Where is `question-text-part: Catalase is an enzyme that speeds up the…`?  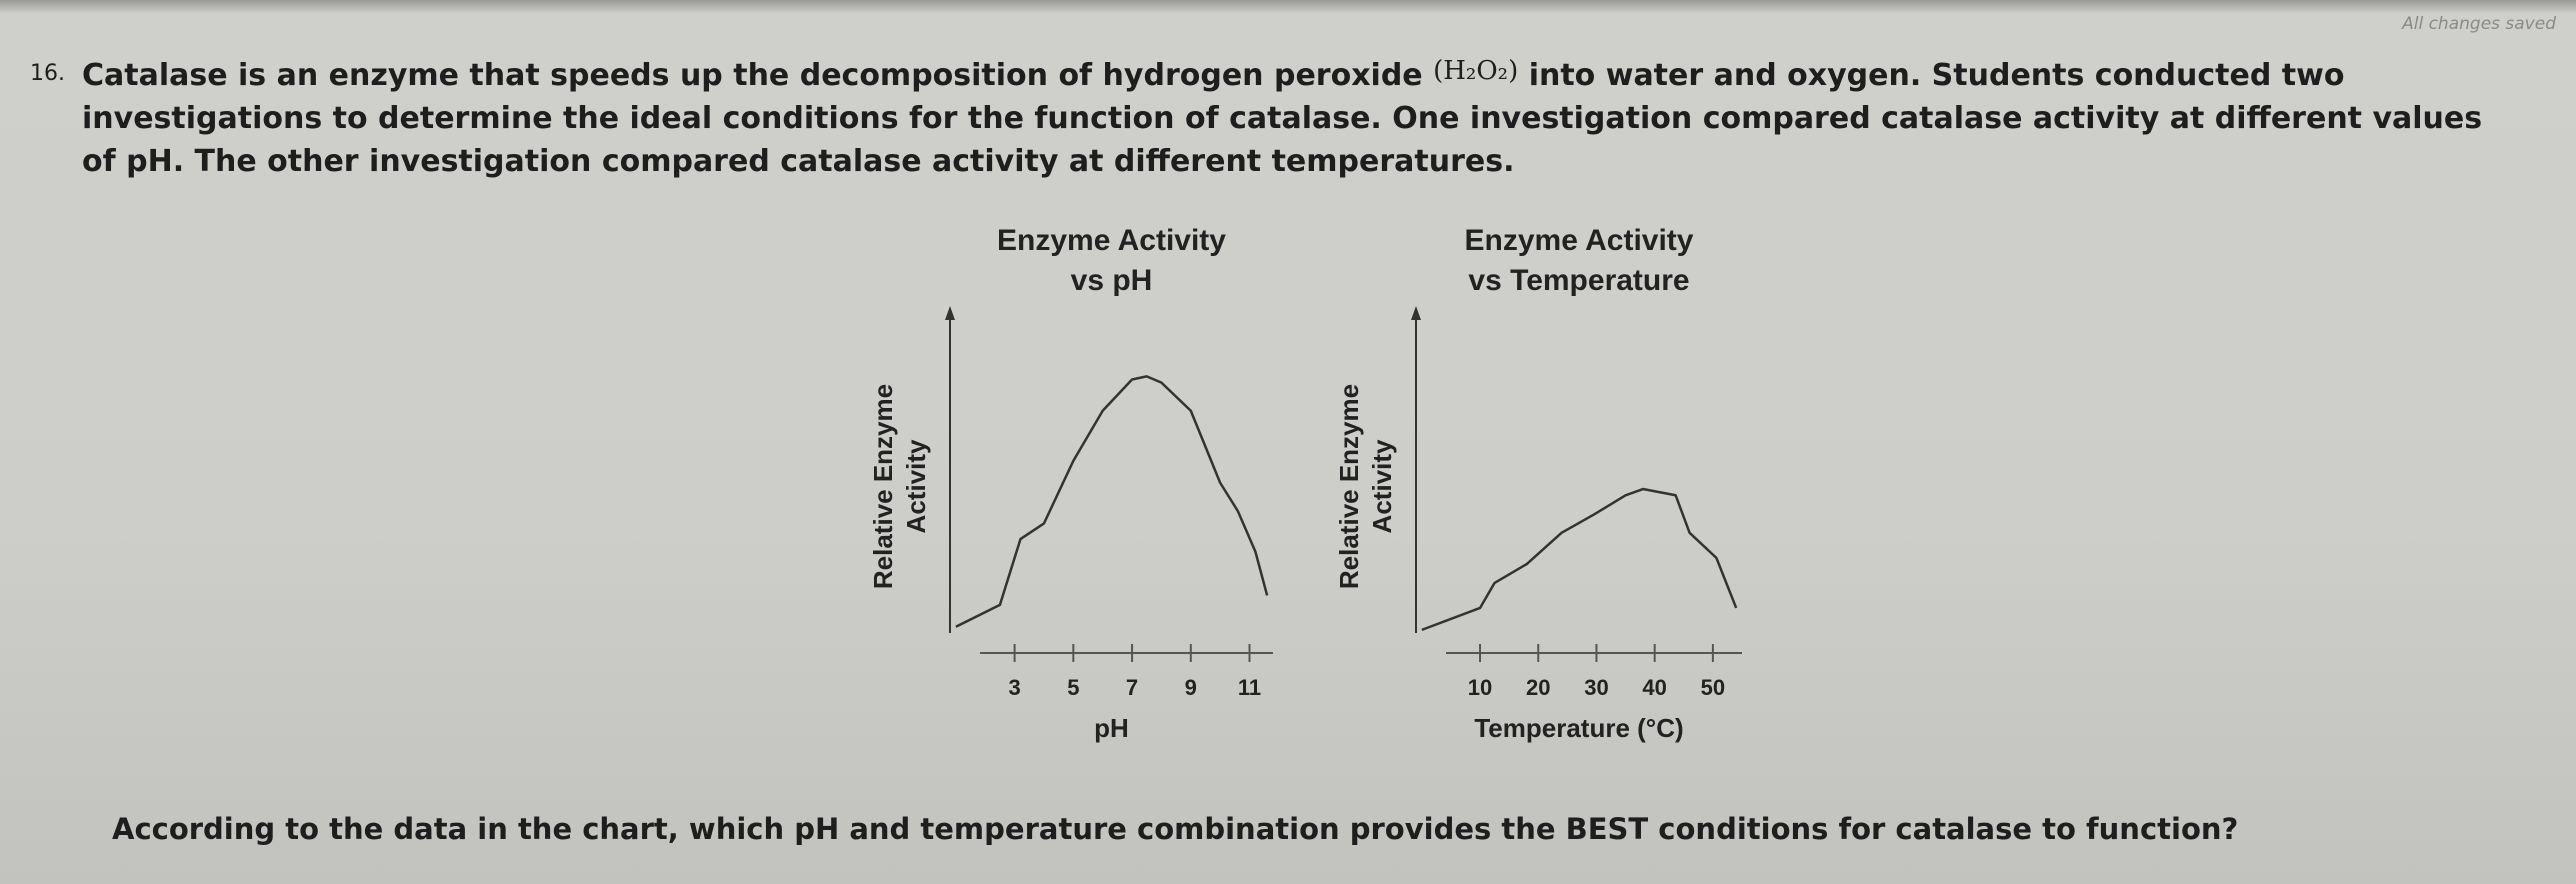
question-text-part: Catalase is an enzyme that speeds up the… is located at coordinates (752, 75).